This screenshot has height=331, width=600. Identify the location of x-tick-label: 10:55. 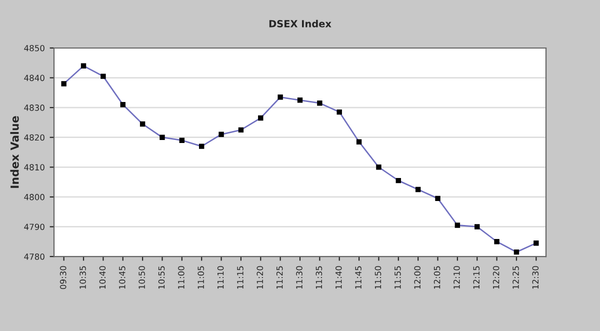
(161, 277).